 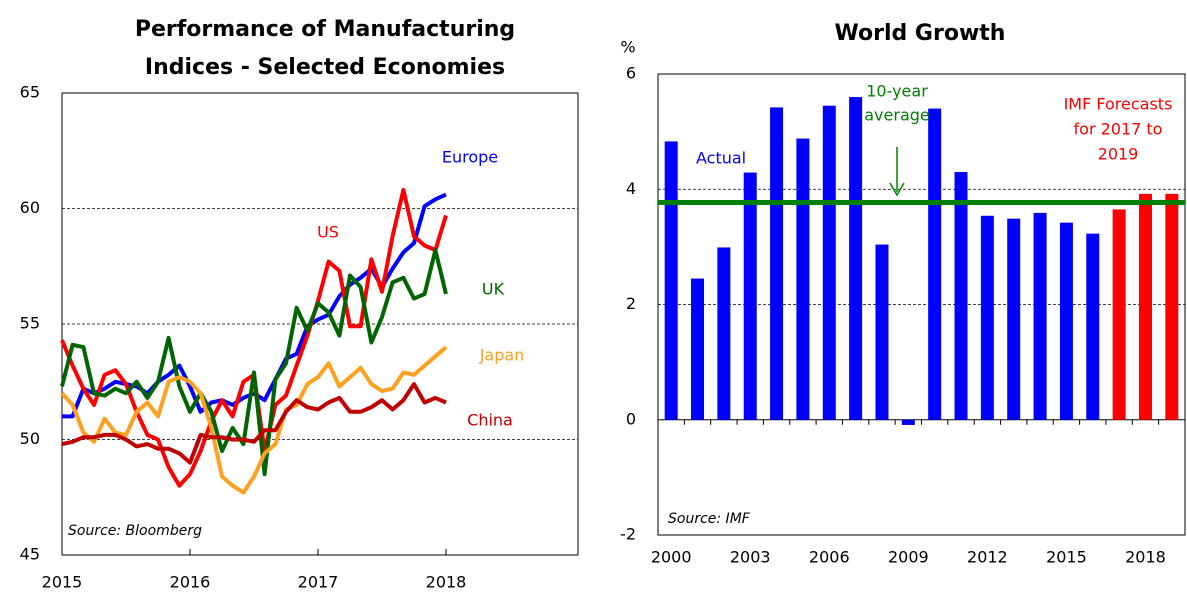 What do you see at coordinates (325, 67) in the screenshot?
I see `chart-title: Indices - Selected Economies` at bounding box center [325, 67].